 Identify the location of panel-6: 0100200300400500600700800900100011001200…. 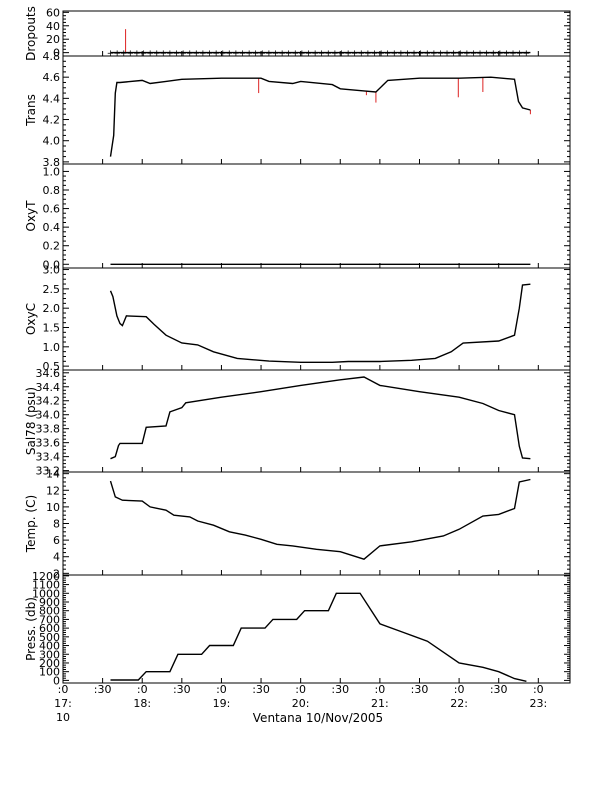
(297, 628).